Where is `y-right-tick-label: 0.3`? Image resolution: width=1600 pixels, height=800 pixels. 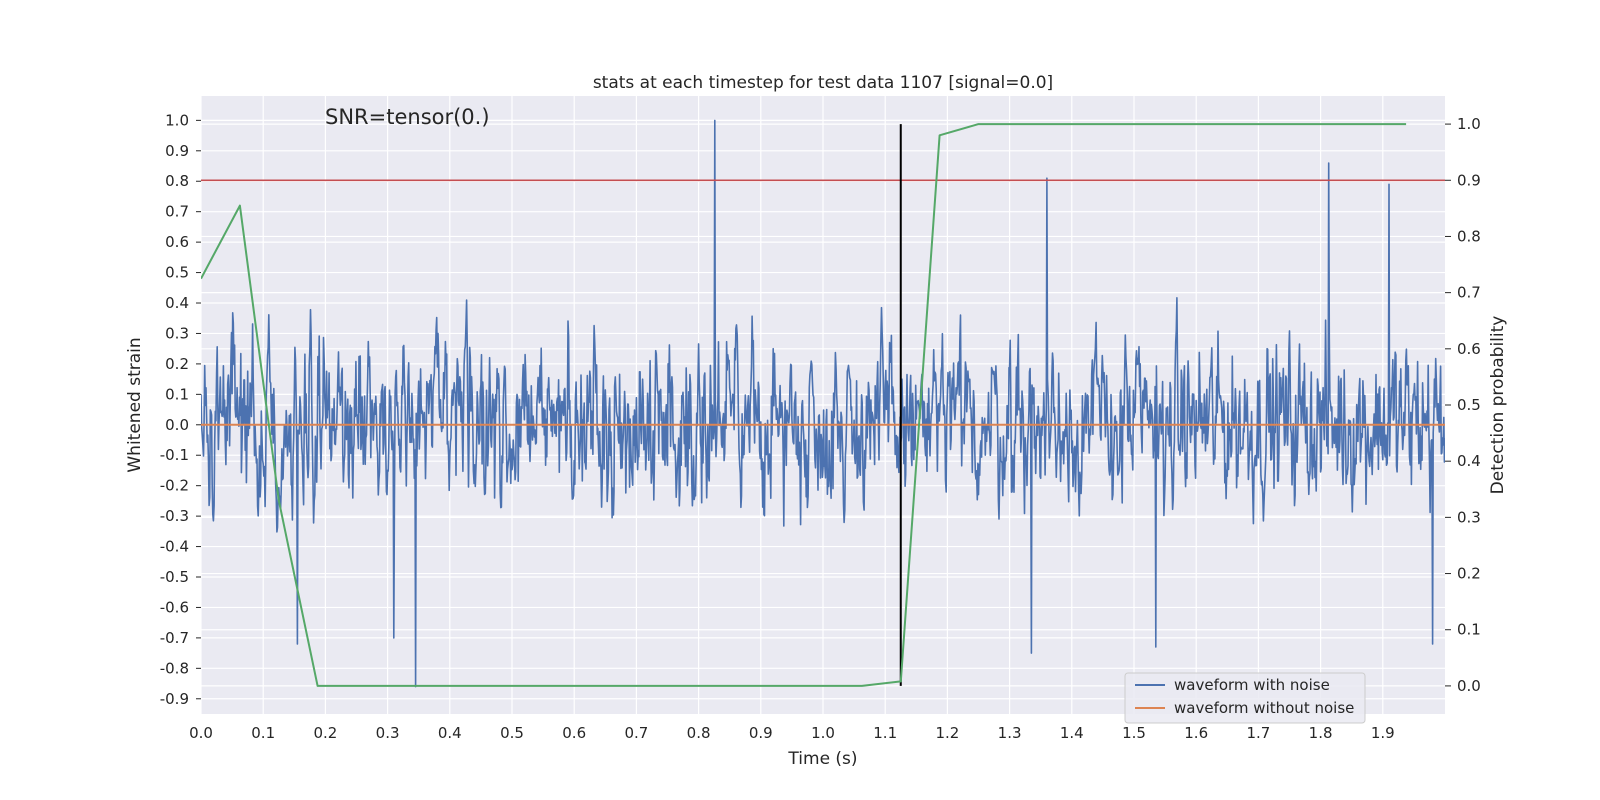
y-right-tick-label: 0.3 is located at coordinates (1469, 517).